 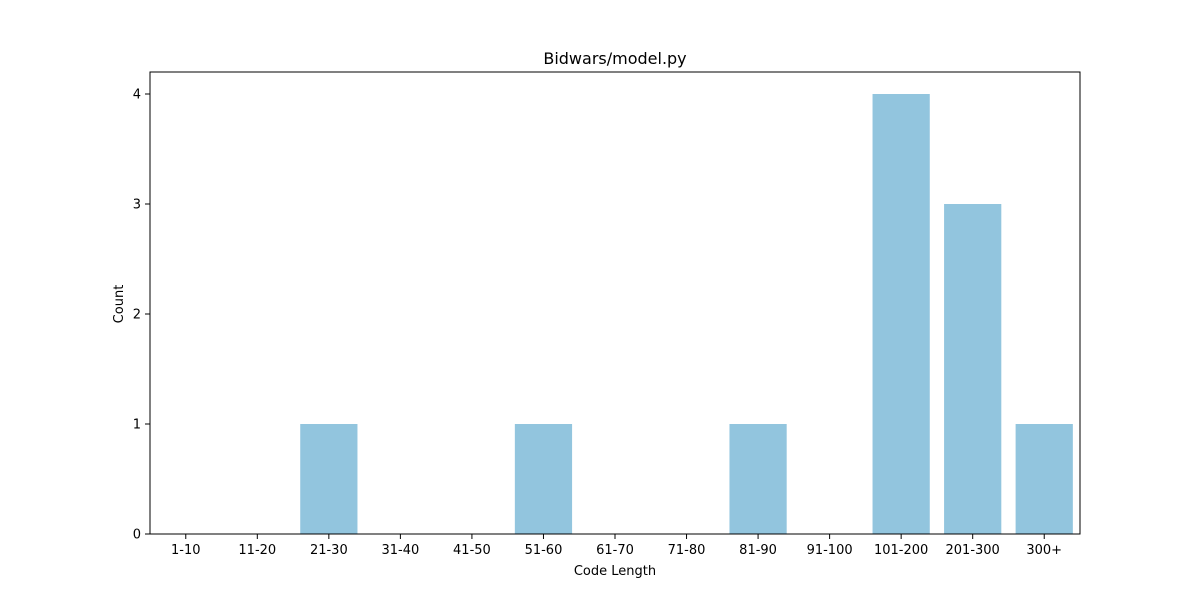 I want to click on x-tick-label: 71-80, so click(x=687, y=550).